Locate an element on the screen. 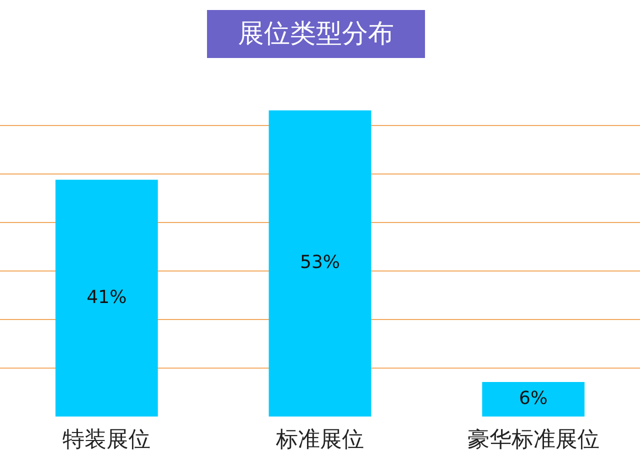 This screenshot has height=461, width=640. data-label: 41% is located at coordinates (106, 297).